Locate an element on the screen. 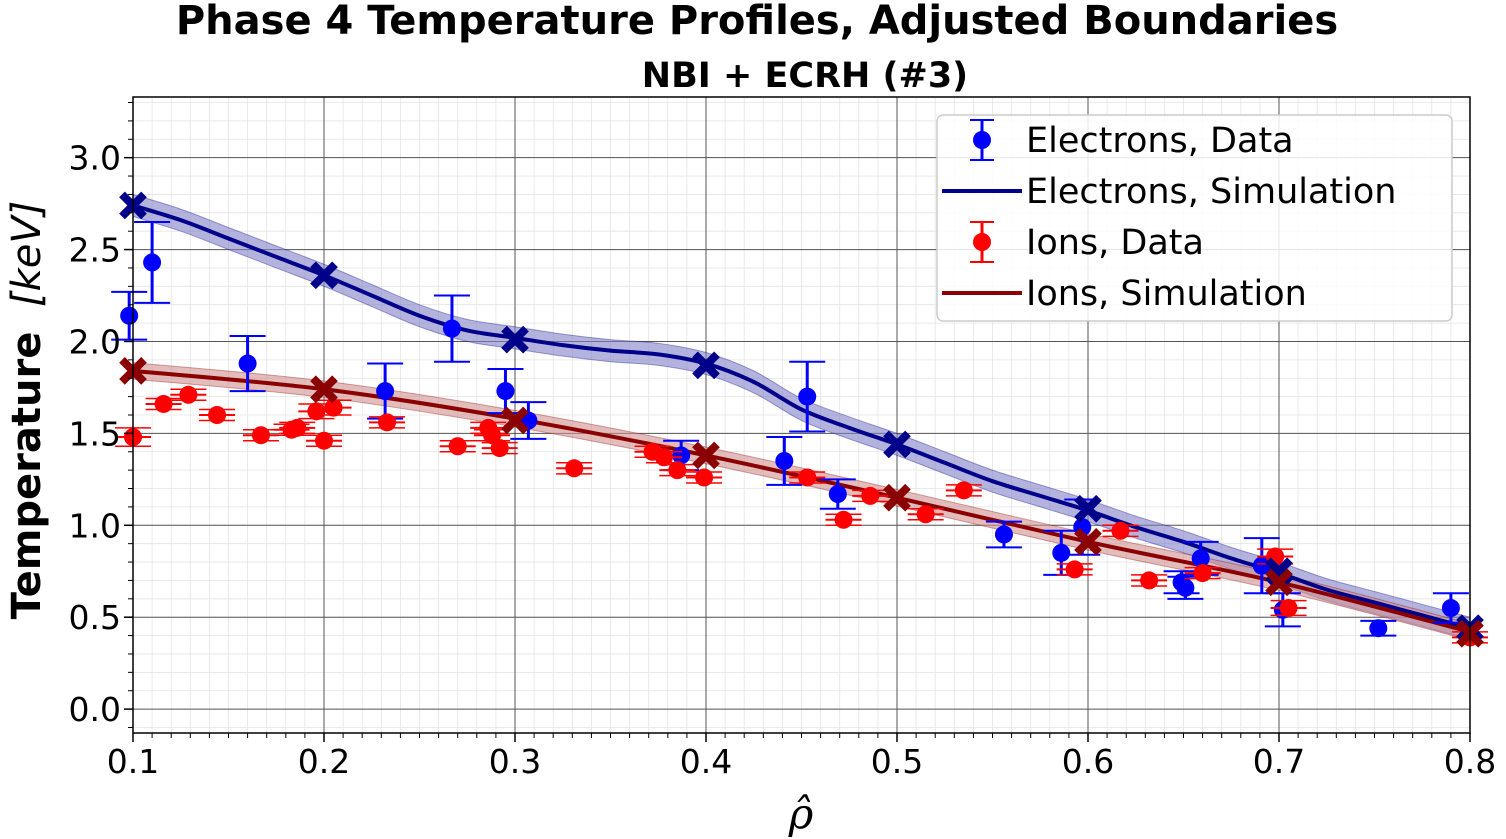 The height and width of the screenshot is (839, 1506). chart-subtitle: NBI + ECRH (#3) is located at coordinates (805, 76).